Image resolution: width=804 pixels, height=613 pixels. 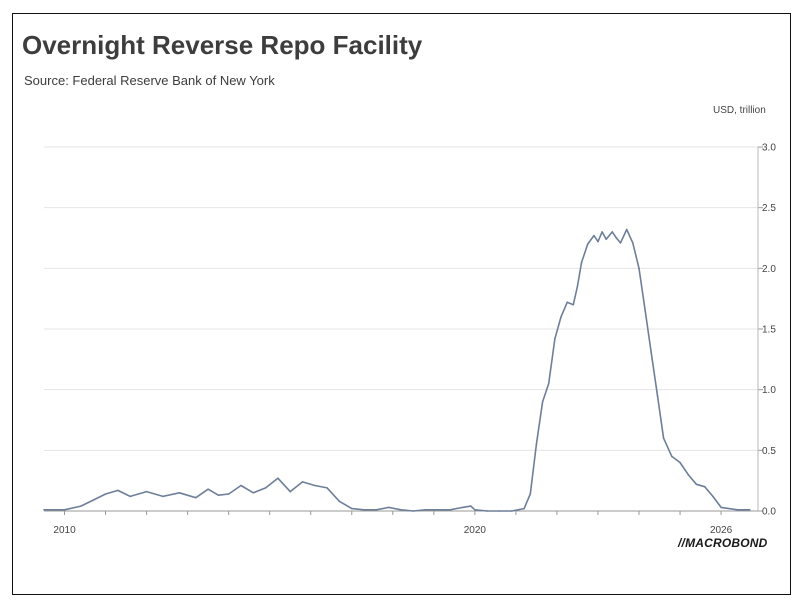 I want to click on x-tick-label: 2020, so click(x=475, y=530).